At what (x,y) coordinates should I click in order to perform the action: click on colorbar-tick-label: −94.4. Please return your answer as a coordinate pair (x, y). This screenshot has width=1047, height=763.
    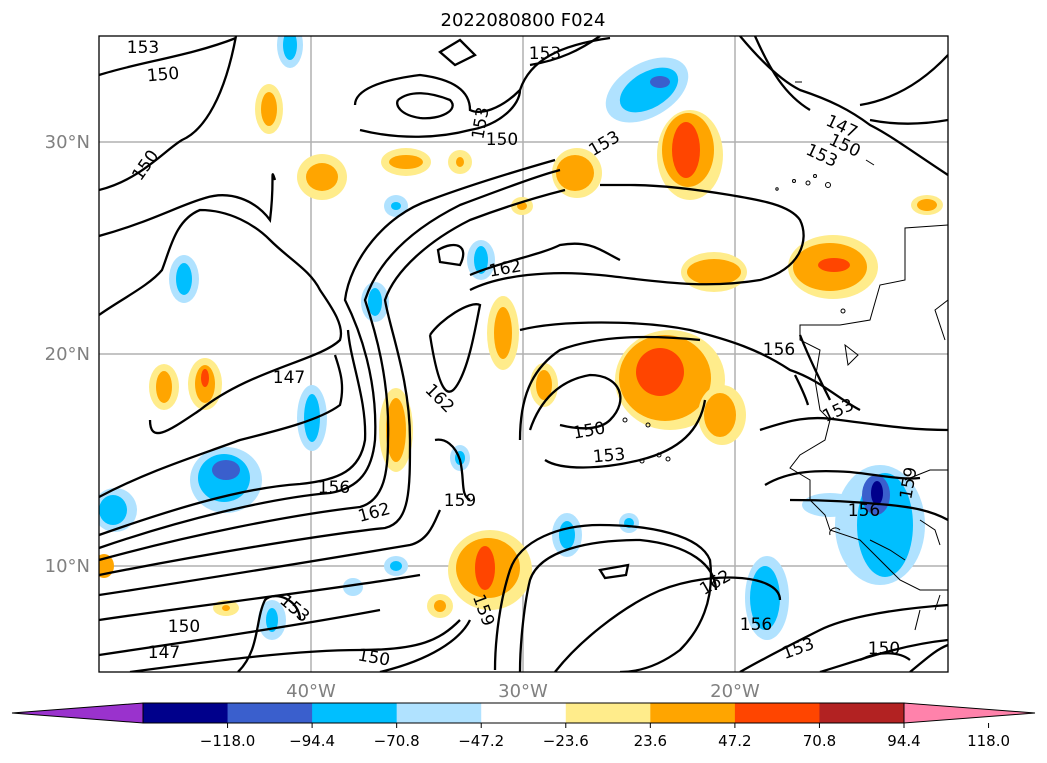
    Looking at the image, I should click on (312, 741).